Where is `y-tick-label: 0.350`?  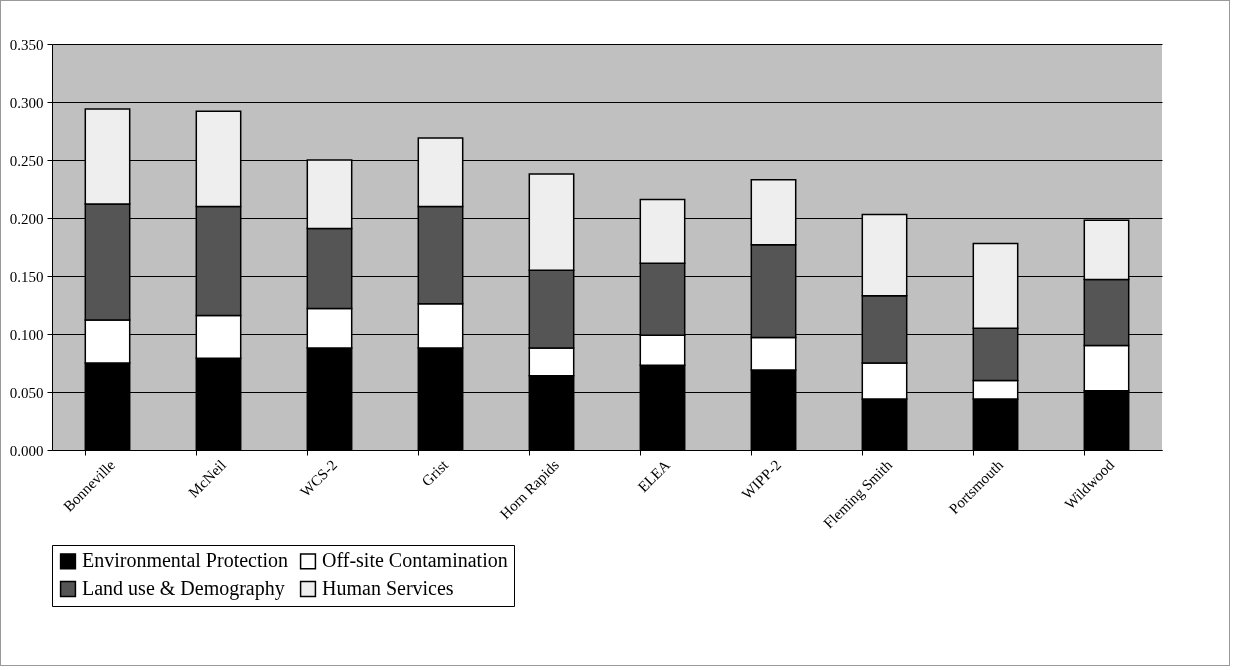 y-tick-label: 0.350 is located at coordinates (26, 44).